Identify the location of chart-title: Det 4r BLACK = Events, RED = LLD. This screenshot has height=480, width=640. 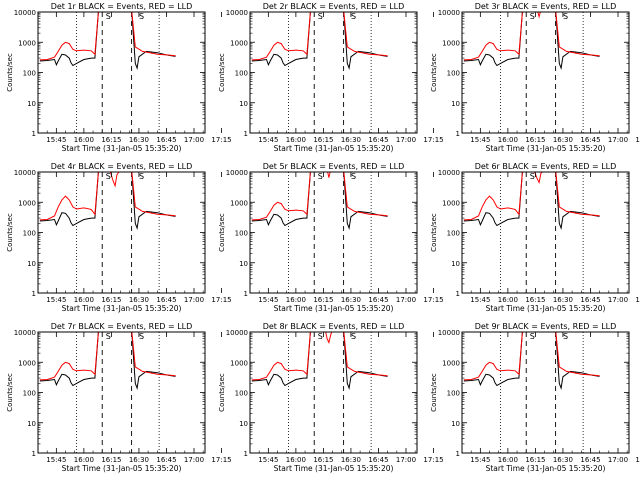
(122, 166).